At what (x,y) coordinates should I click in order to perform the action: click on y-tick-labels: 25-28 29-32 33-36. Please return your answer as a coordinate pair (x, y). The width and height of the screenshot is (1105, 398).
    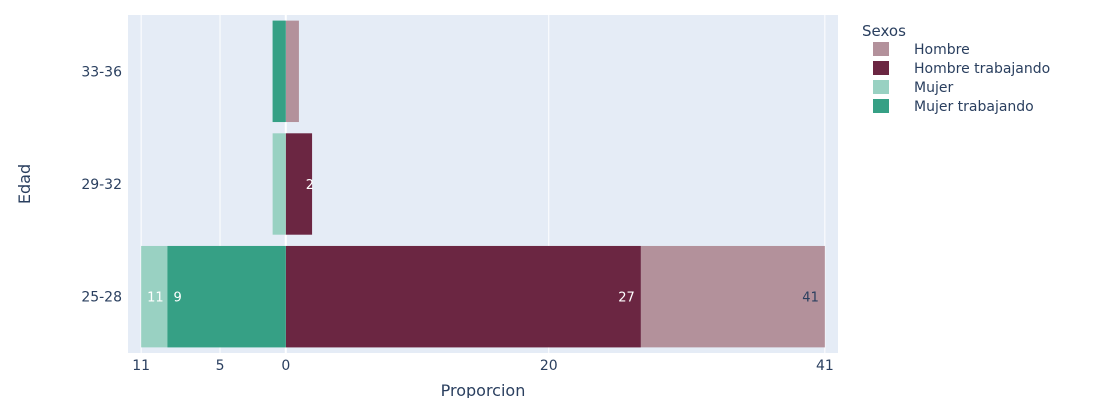
    Looking at the image, I should click on (101, 184).